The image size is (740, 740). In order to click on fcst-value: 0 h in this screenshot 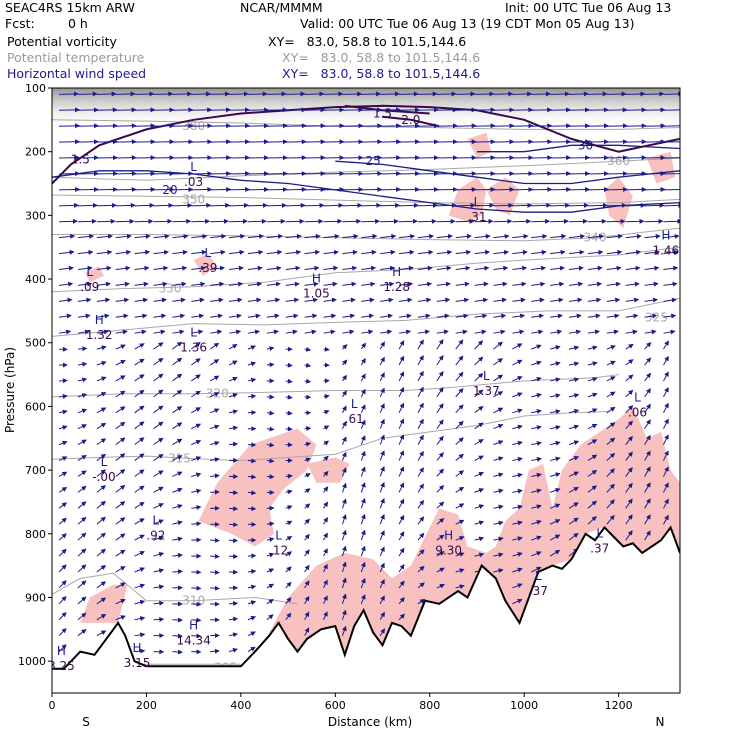, I will do `click(78, 23)`.